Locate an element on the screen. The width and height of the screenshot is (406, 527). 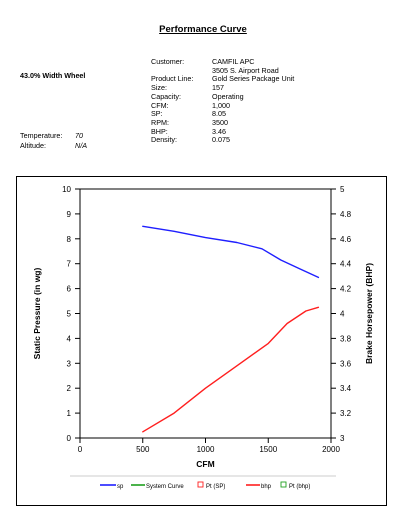
info-row: Size: 157 is located at coordinates (222, 88).